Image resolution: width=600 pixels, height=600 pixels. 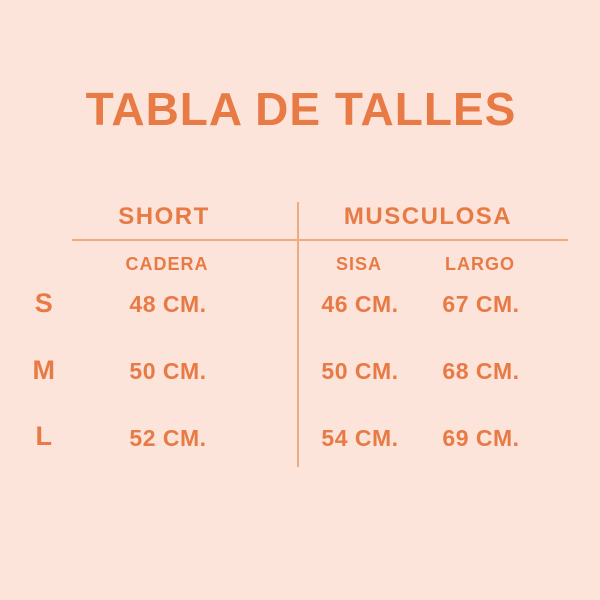 I want to click on page-title: TABLA DE TALLES, so click(x=301, y=109).